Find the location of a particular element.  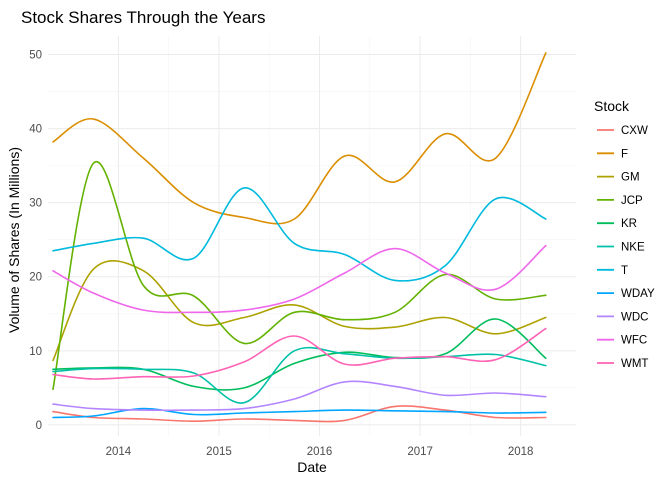

legend-item-wmt: WMT is located at coordinates (622, 364).